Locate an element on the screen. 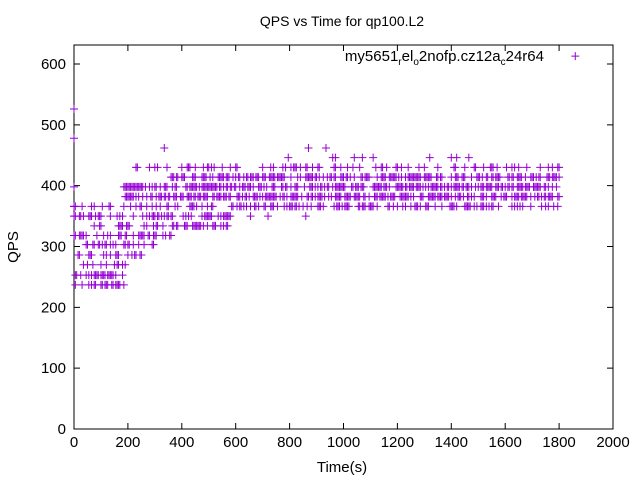  x-tick-label: 400 is located at coordinates (181, 442).